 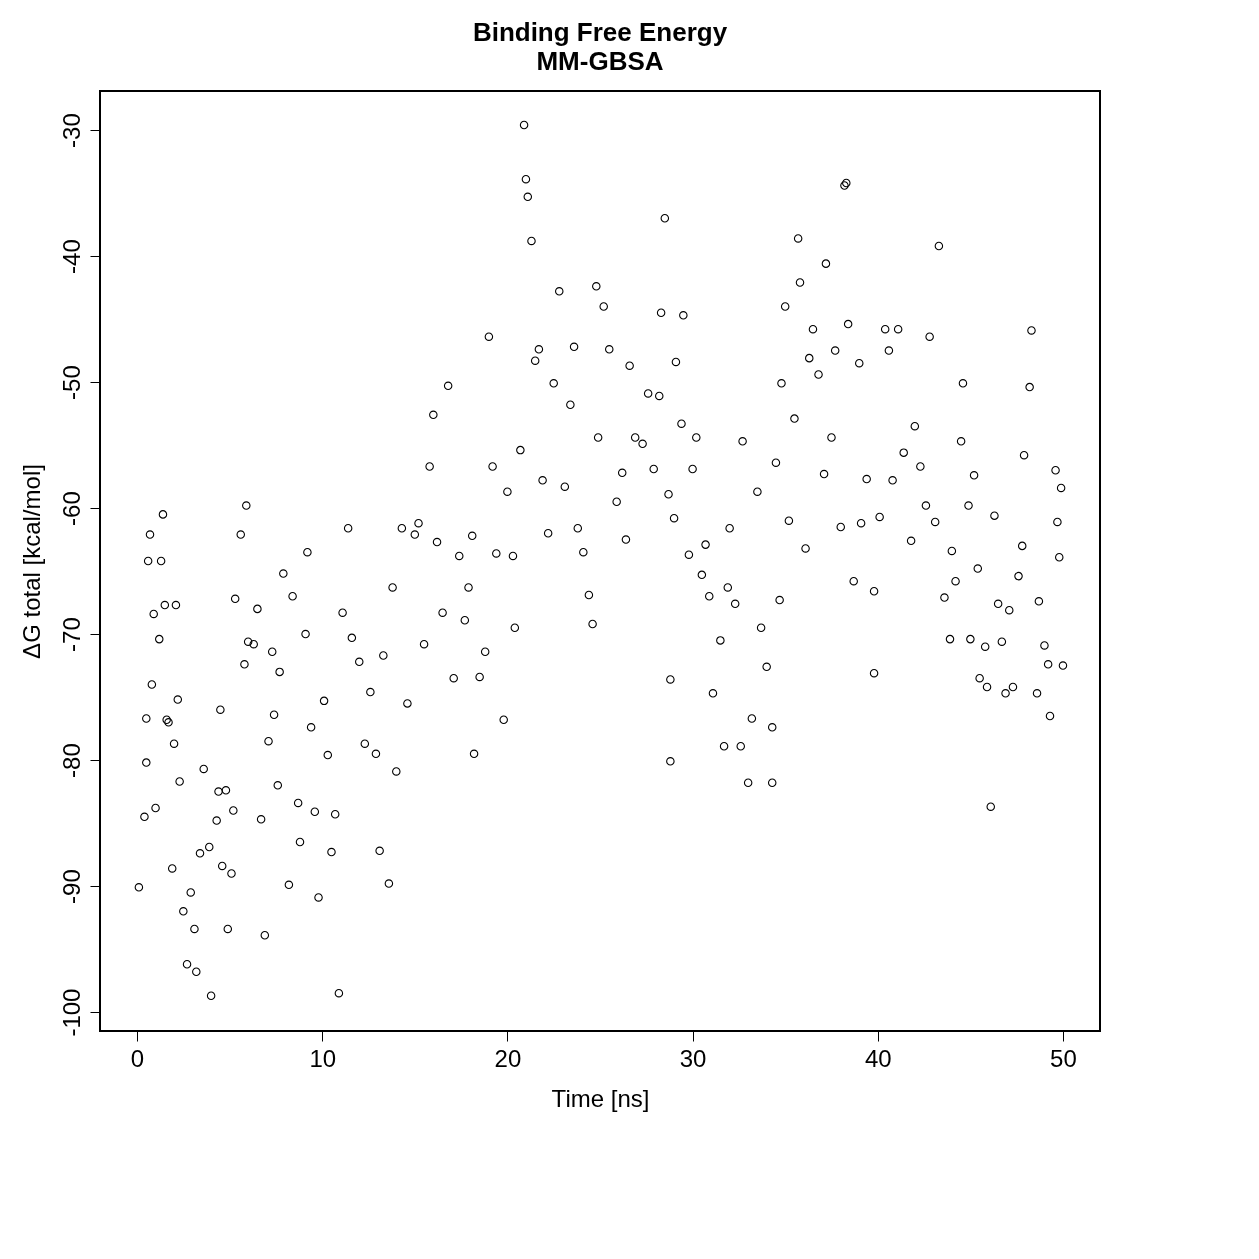 I want to click on x-axis-title: Time [ns], so click(x=600, y=1098).